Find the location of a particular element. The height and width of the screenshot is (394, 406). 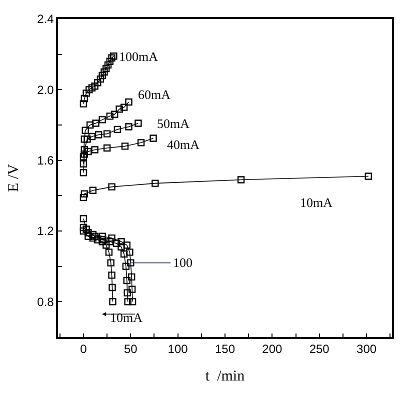

x-tick-label: 300 is located at coordinates (366, 349).